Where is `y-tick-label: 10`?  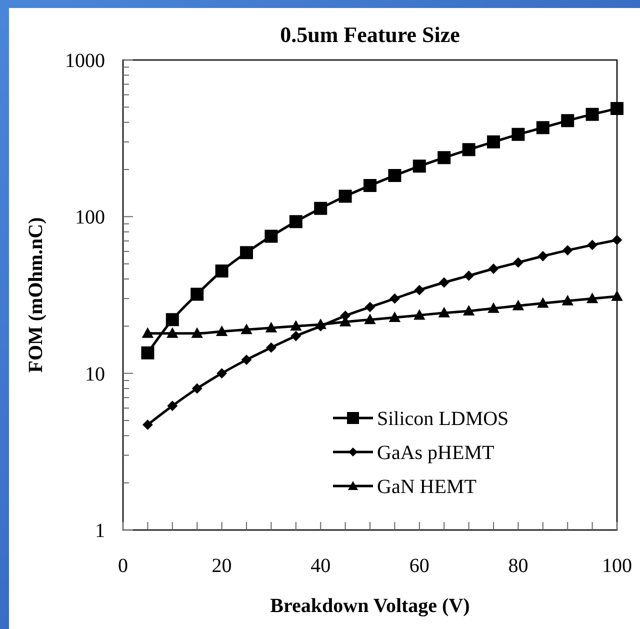 y-tick-label: 10 is located at coordinates (95, 374).